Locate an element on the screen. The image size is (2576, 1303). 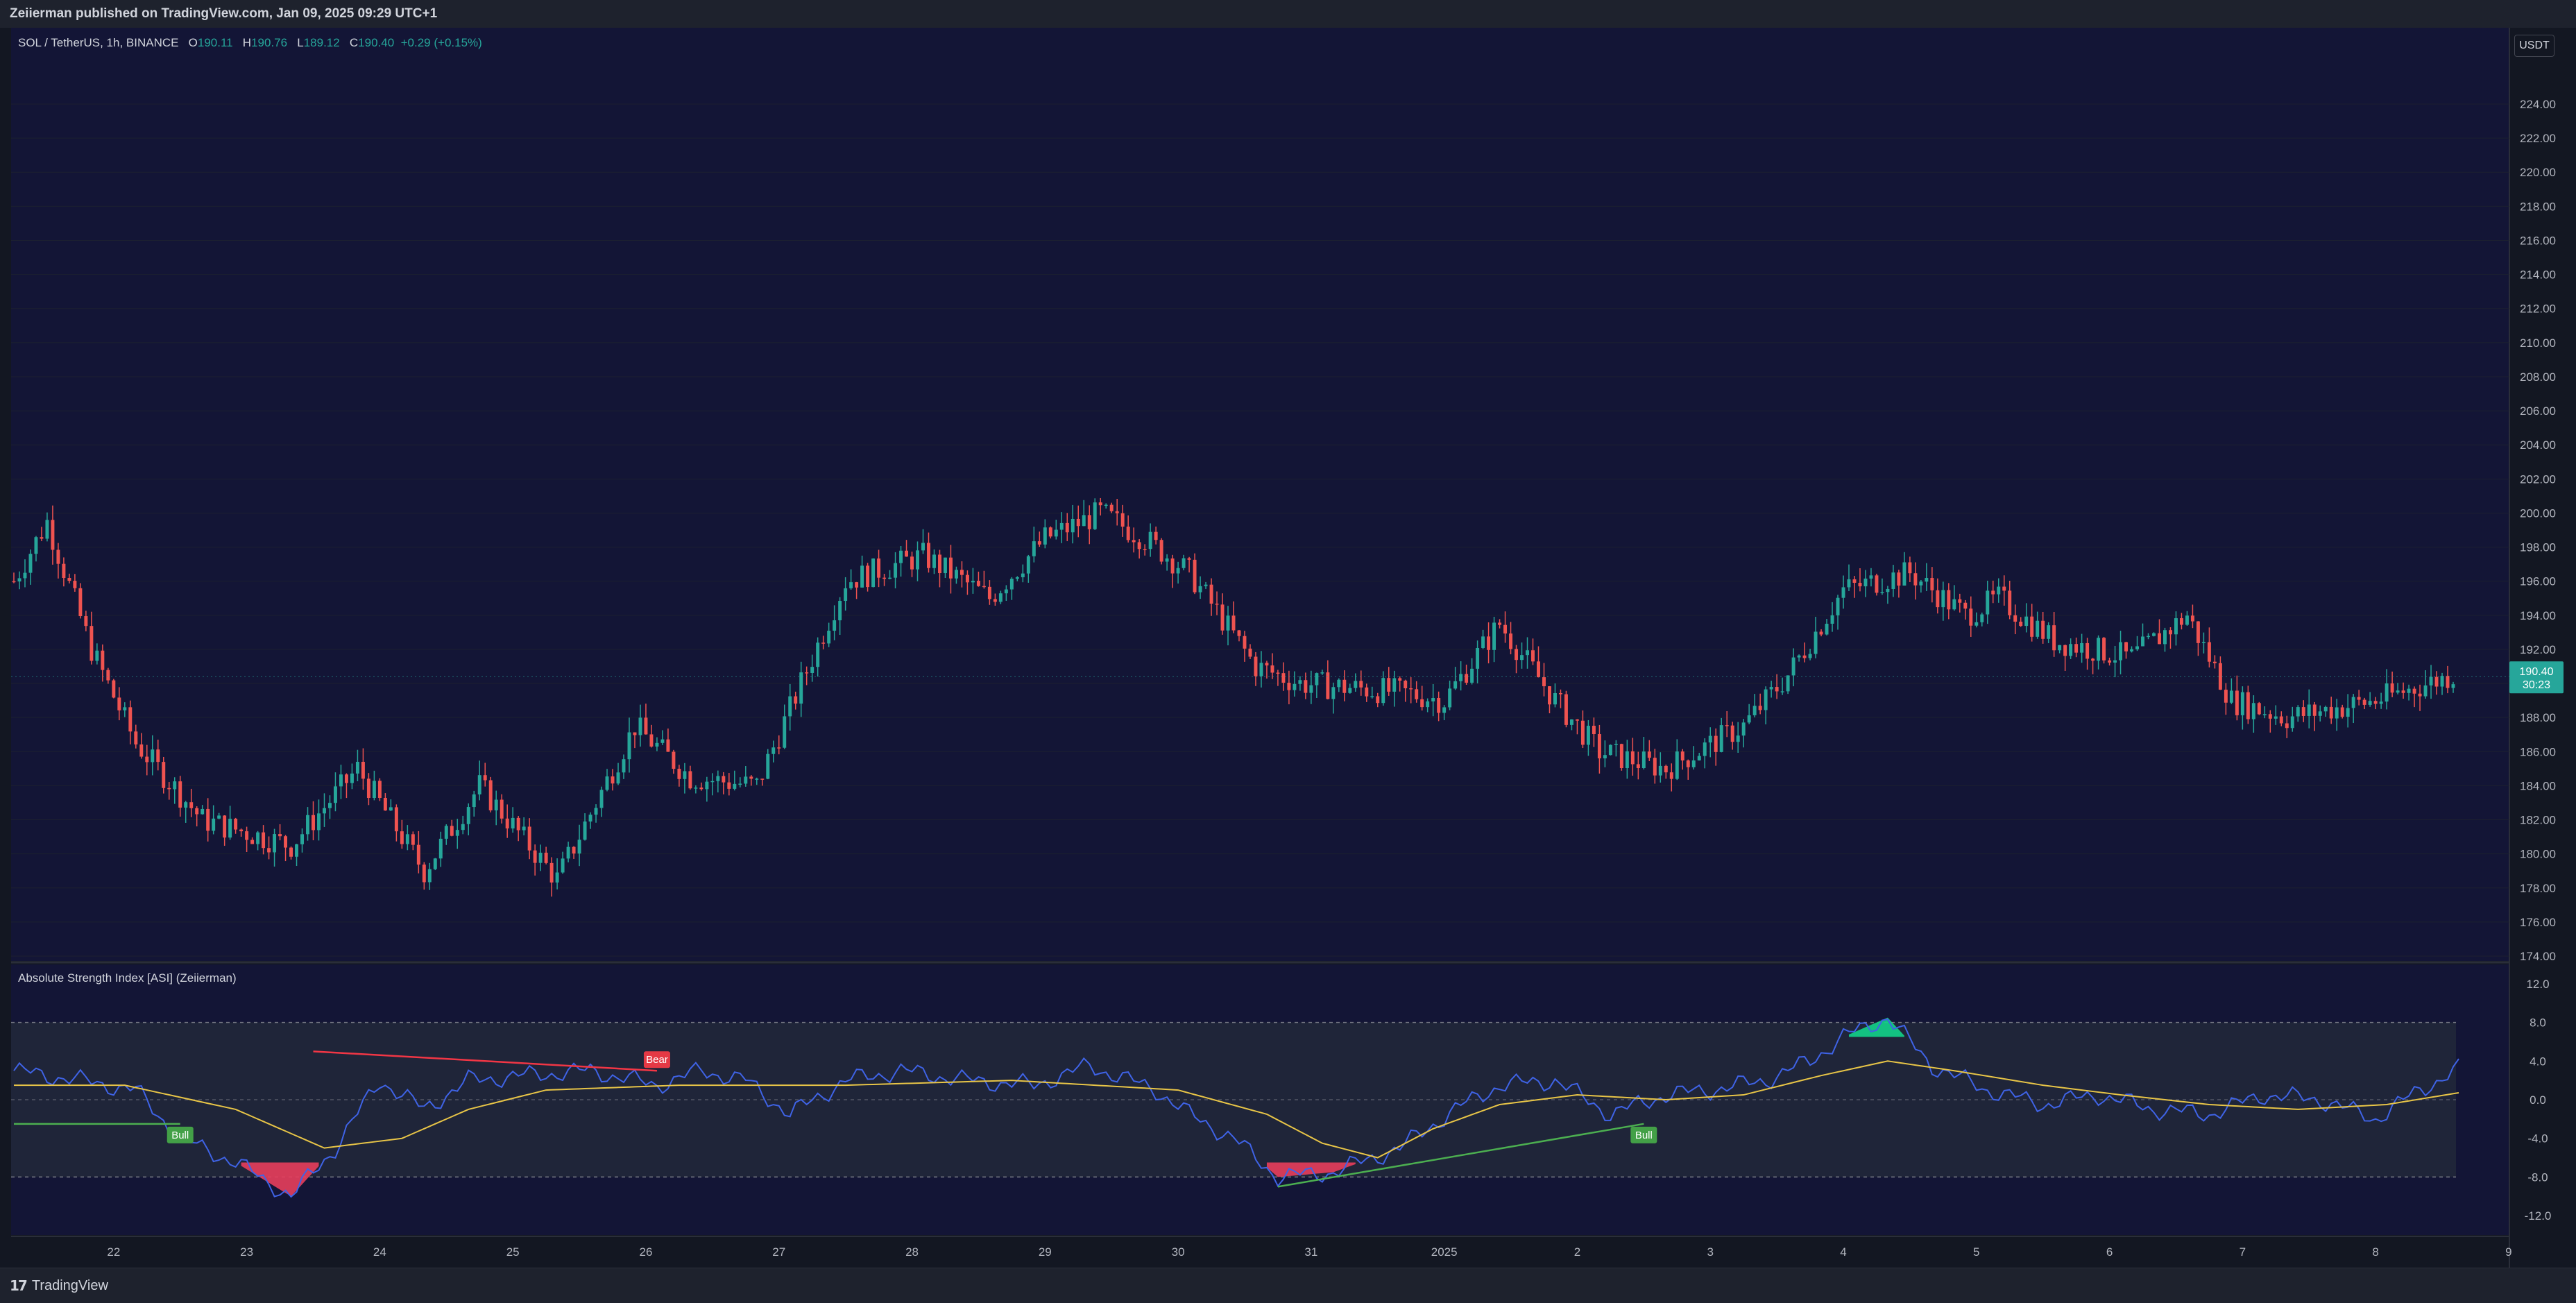
time-tick-0: 22 is located at coordinates (113, 1252).